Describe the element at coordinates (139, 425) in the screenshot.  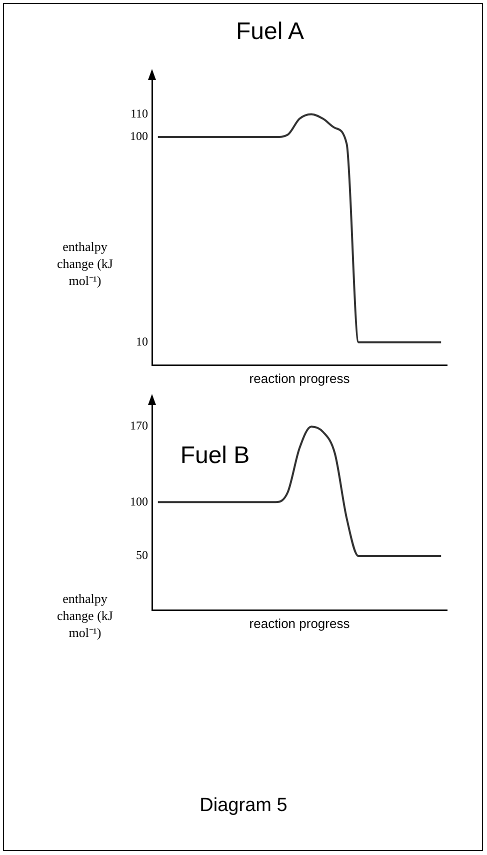
I see `y-tick-label: 170` at that location.